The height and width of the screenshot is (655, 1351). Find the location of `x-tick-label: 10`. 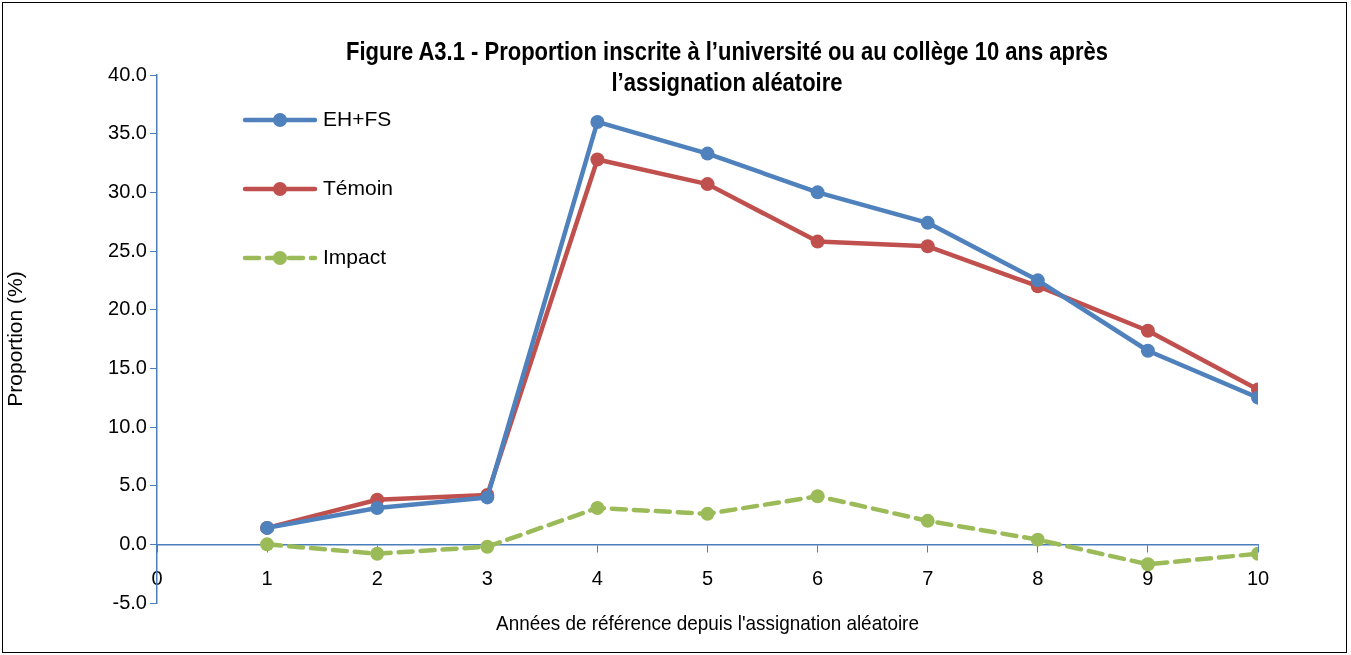

x-tick-label: 10 is located at coordinates (1258, 577).